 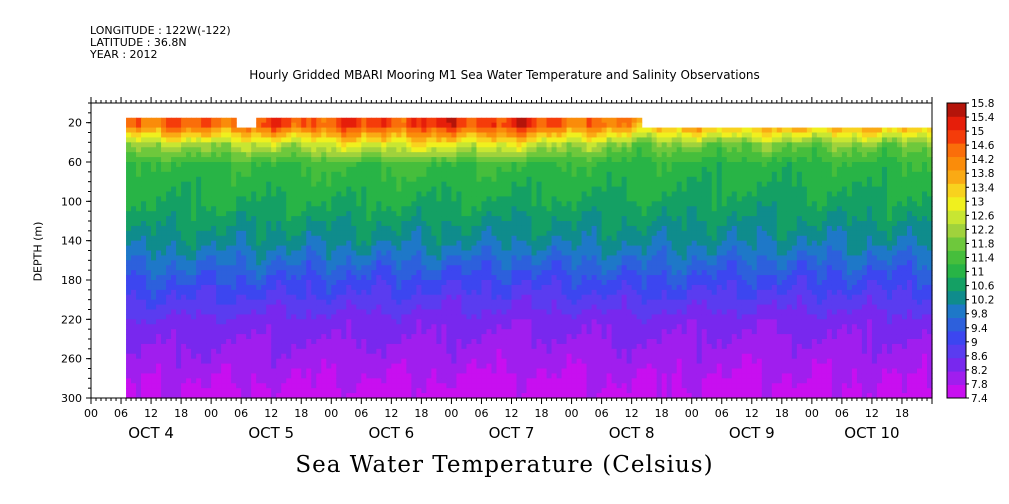 I want to click on x-day-label: OCT 4, so click(x=151, y=433).